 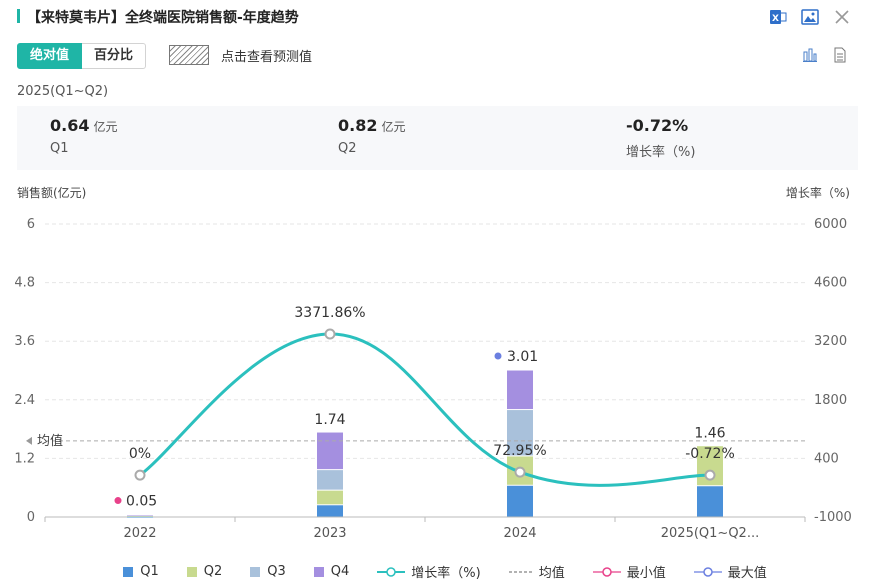 I want to click on legend-label: 增长率（%), so click(x=446, y=573).